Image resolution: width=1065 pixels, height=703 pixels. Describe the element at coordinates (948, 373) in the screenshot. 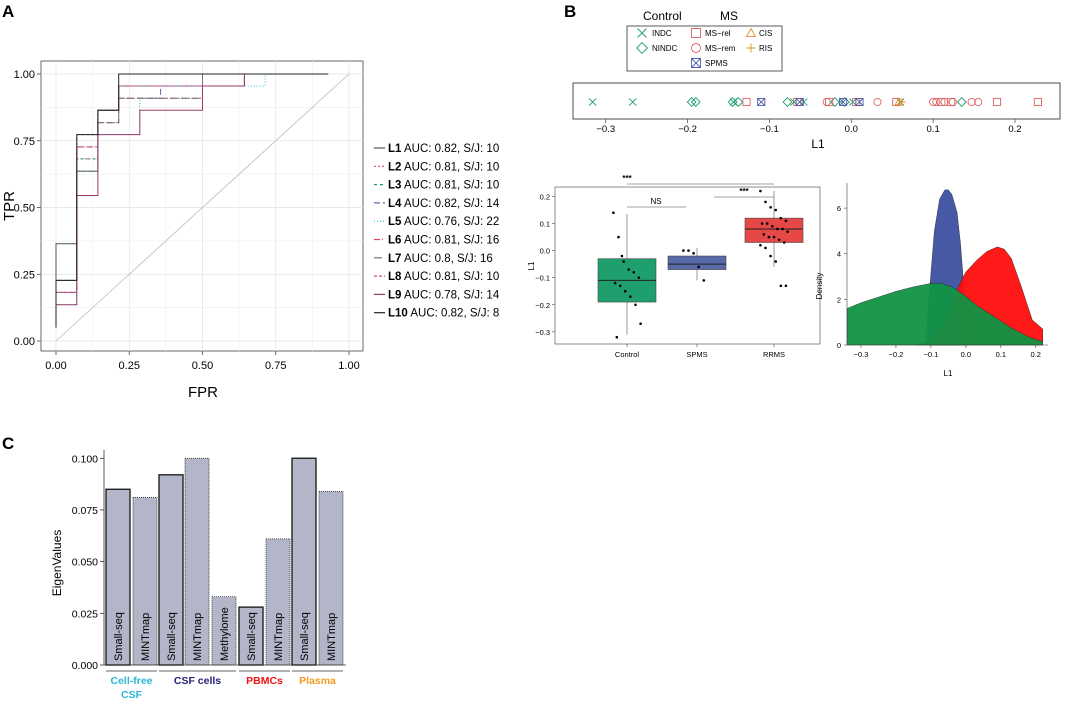

I see `density-x-label: L1` at that location.